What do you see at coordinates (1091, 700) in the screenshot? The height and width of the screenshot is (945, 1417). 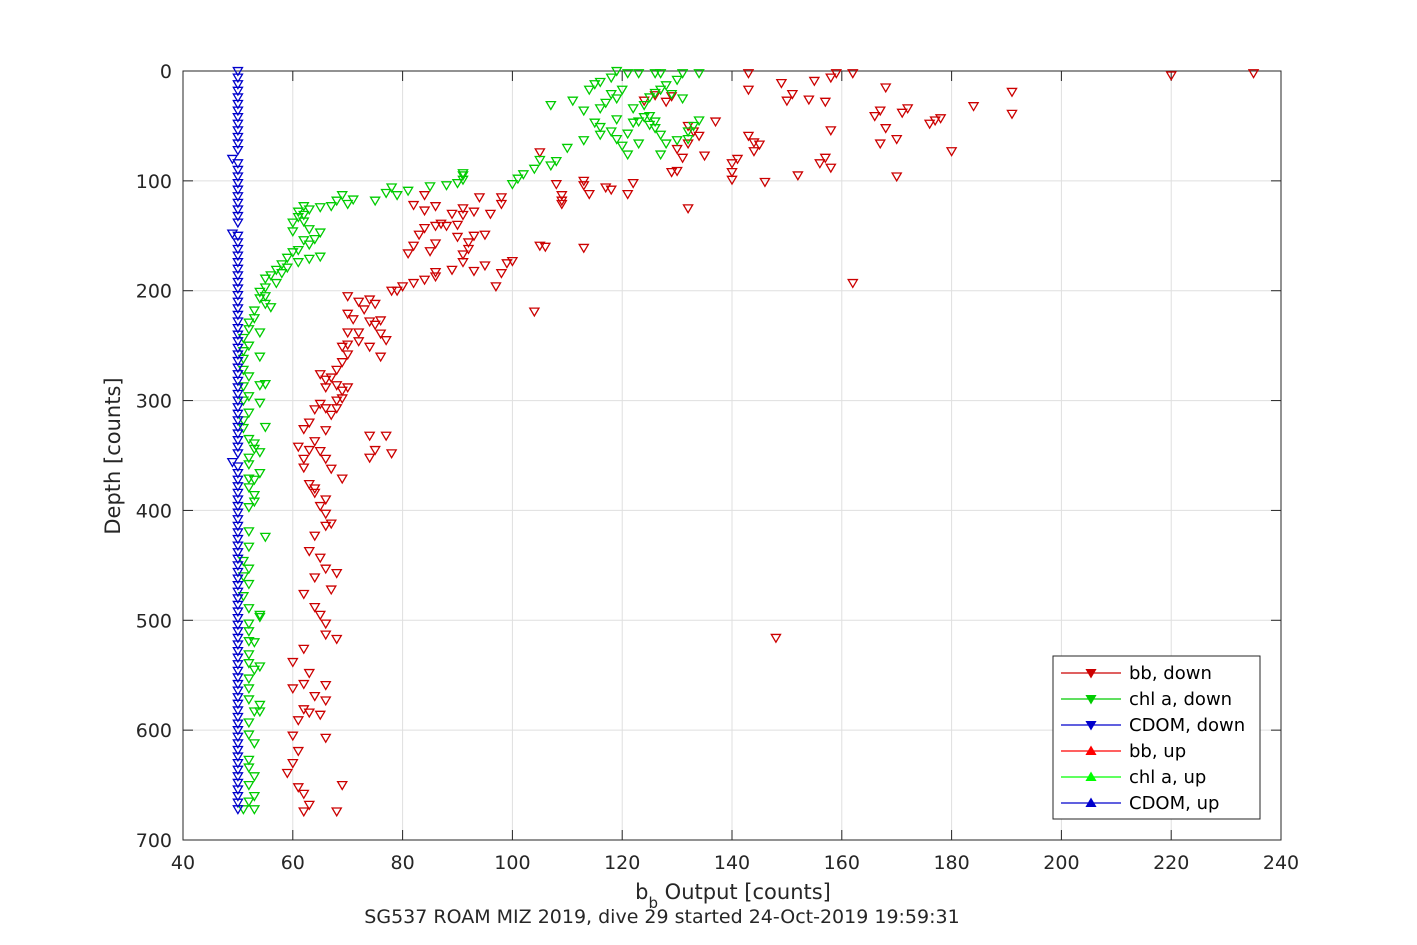 I see `legend-marker` at bounding box center [1091, 700].